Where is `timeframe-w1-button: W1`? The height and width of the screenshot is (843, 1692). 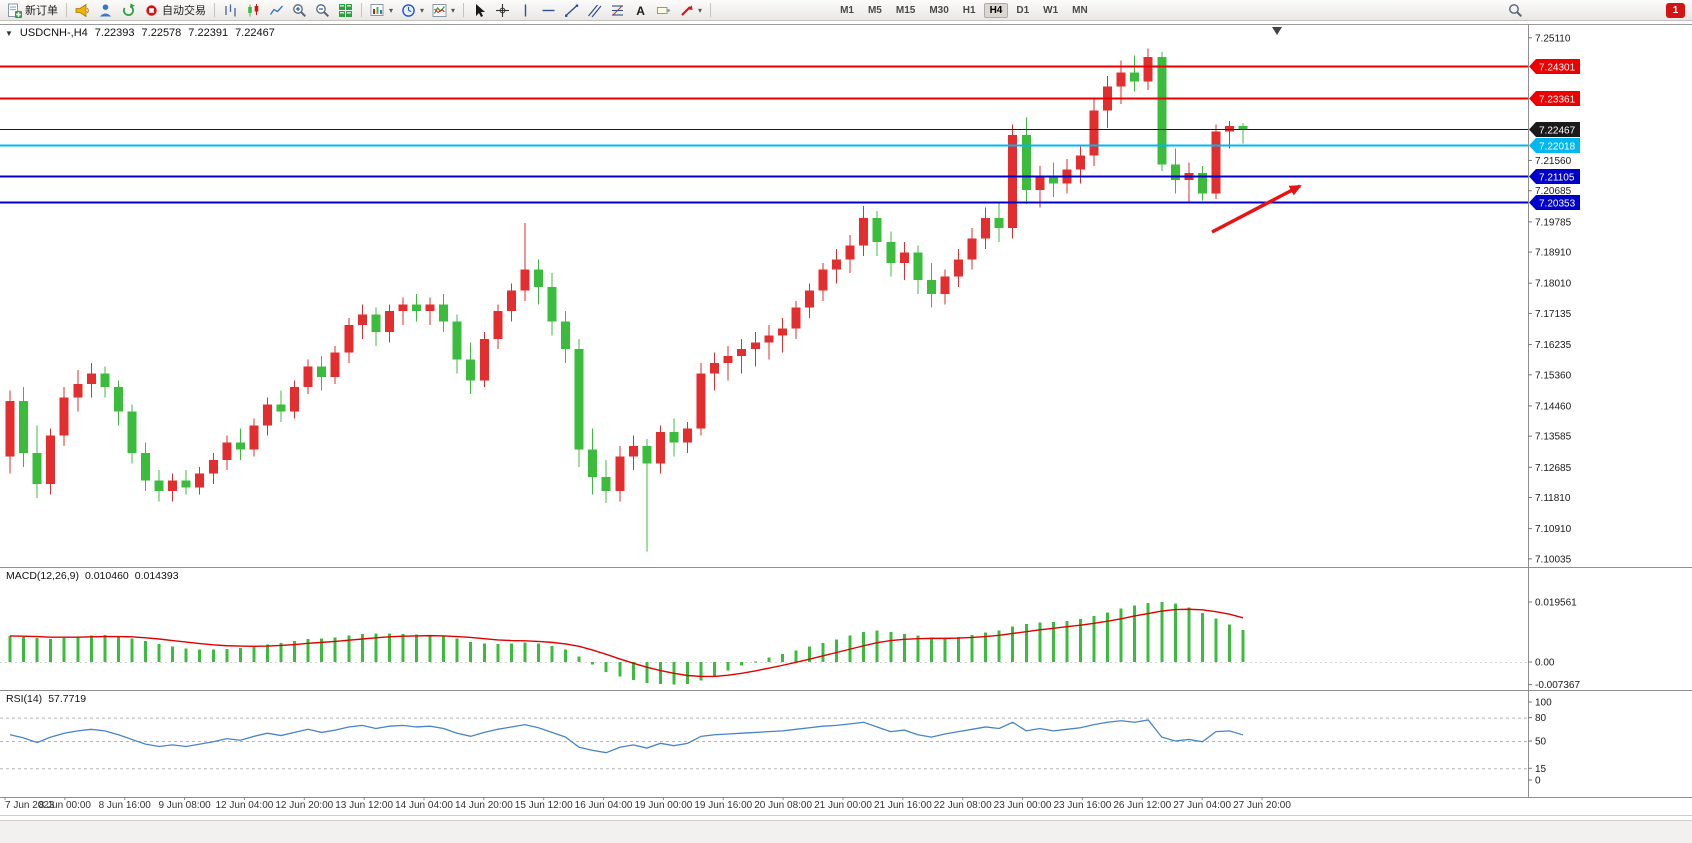 timeframe-w1-button: W1 is located at coordinates (1051, 10).